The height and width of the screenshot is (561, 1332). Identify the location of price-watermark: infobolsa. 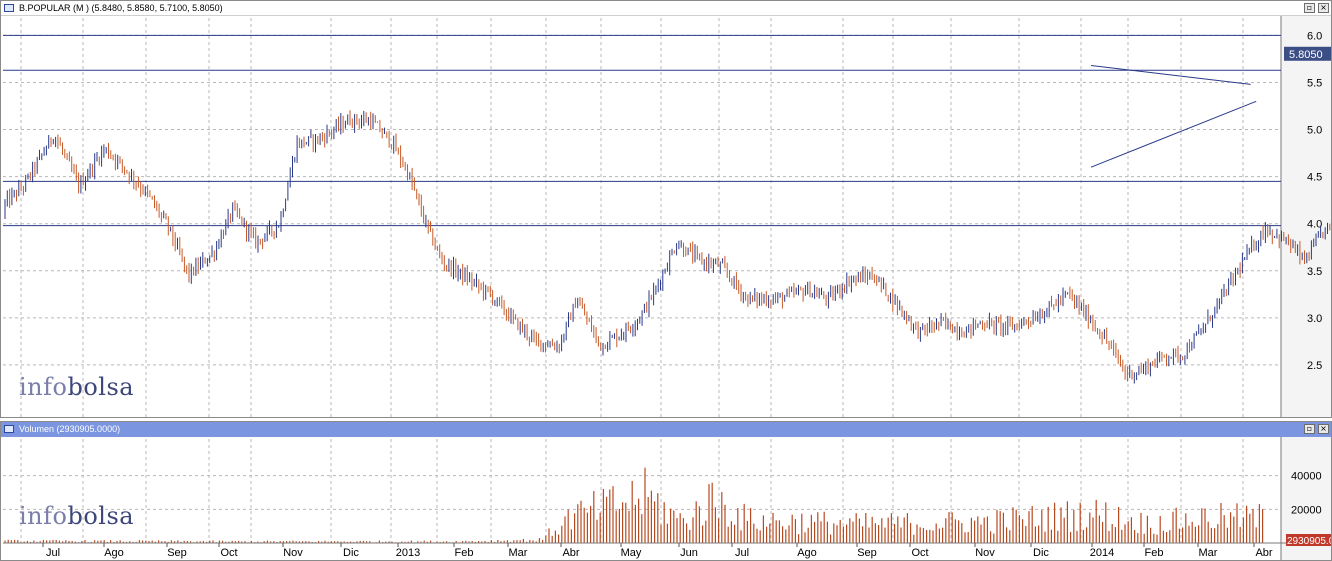
(76, 387).